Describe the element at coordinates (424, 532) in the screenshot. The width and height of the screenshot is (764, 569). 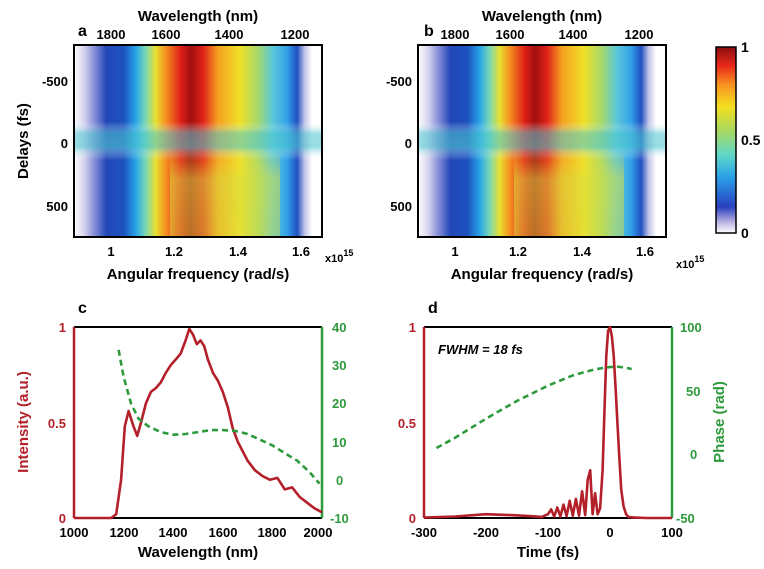
I see `d-x-tick-0: -300` at that location.